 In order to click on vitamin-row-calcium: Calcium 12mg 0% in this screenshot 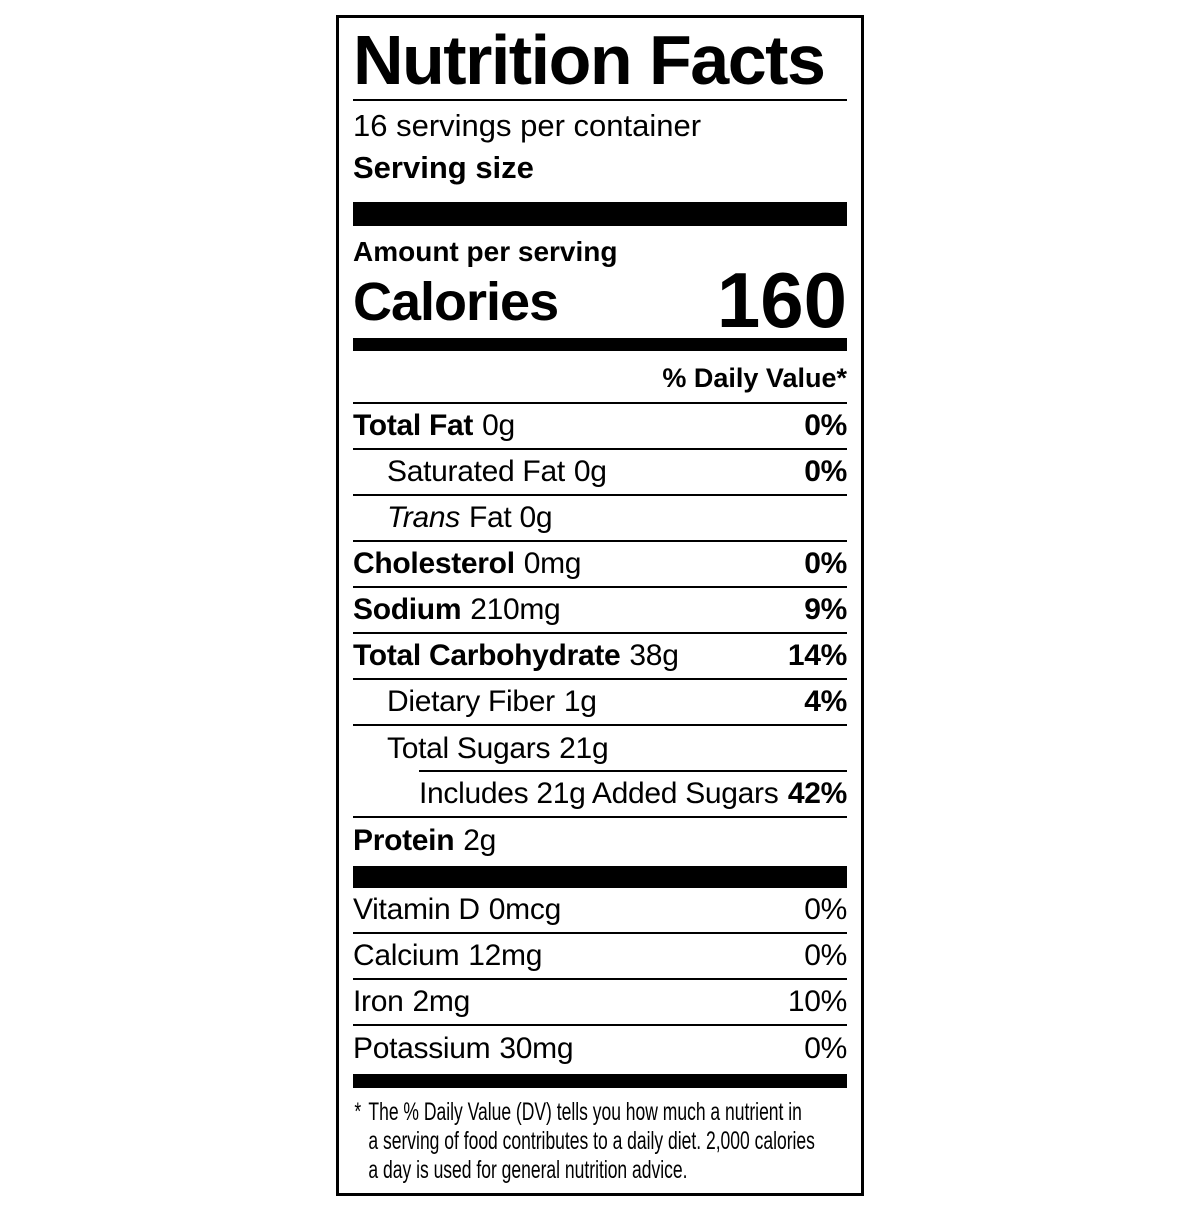, I will do `click(600, 957)`.